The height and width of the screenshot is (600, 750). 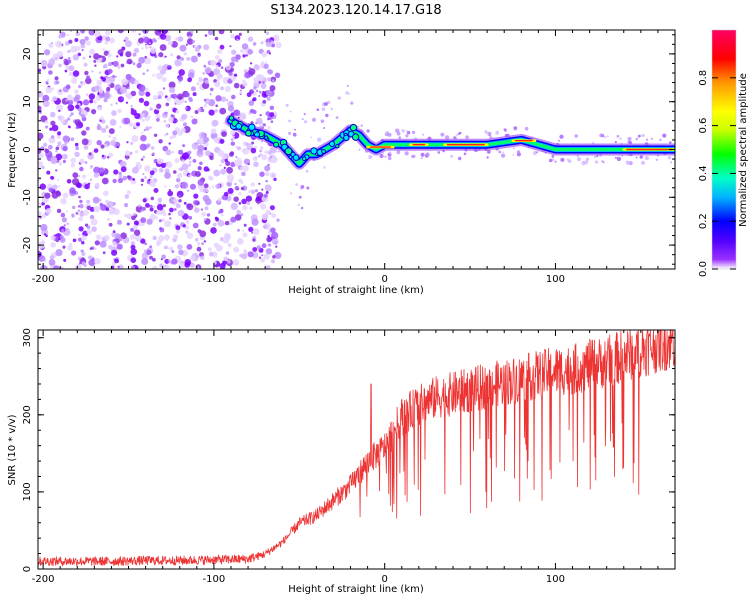 What do you see at coordinates (43, 579) in the screenshot?
I see `x-tick-label: -200` at bounding box center [43, 579].